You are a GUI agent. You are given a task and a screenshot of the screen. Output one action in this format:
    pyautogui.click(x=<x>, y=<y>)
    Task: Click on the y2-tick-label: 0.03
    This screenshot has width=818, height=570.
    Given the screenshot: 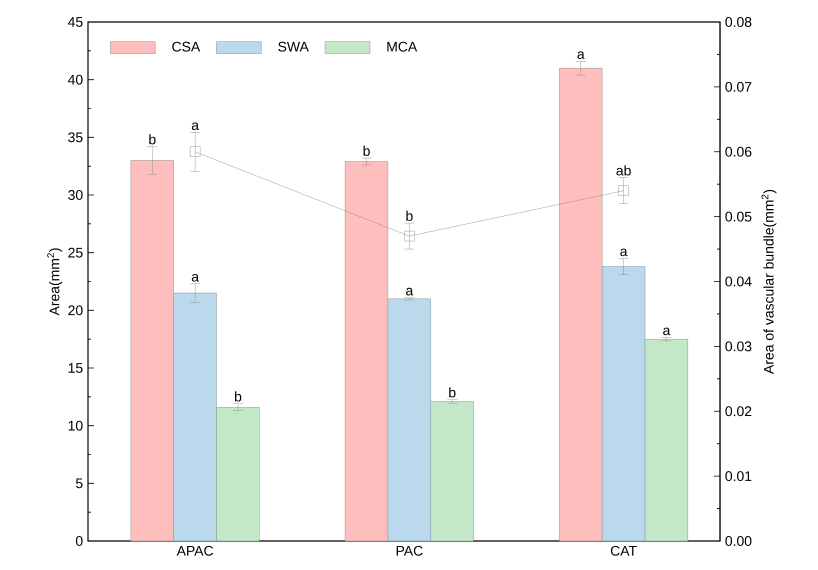 What is the action you would take?
    pyautogui.click(x=738, y=346)
    